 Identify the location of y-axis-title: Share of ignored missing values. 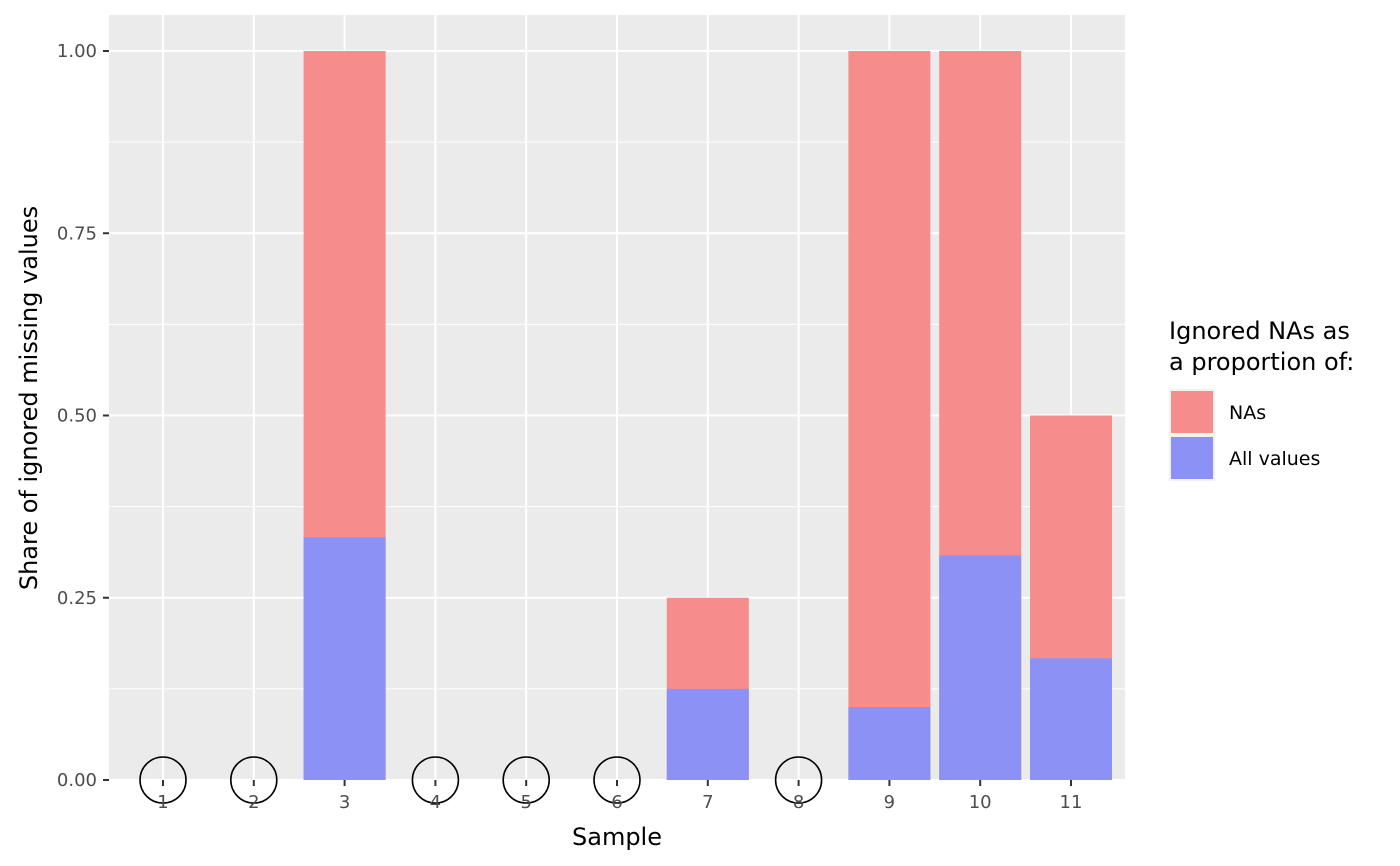
(29, 398).